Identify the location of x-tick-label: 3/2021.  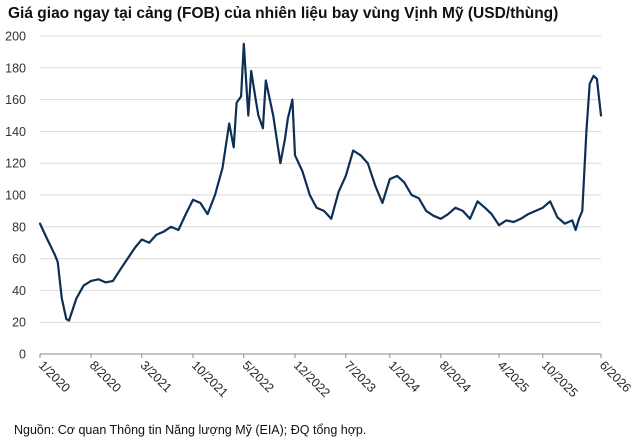
(156, 376).